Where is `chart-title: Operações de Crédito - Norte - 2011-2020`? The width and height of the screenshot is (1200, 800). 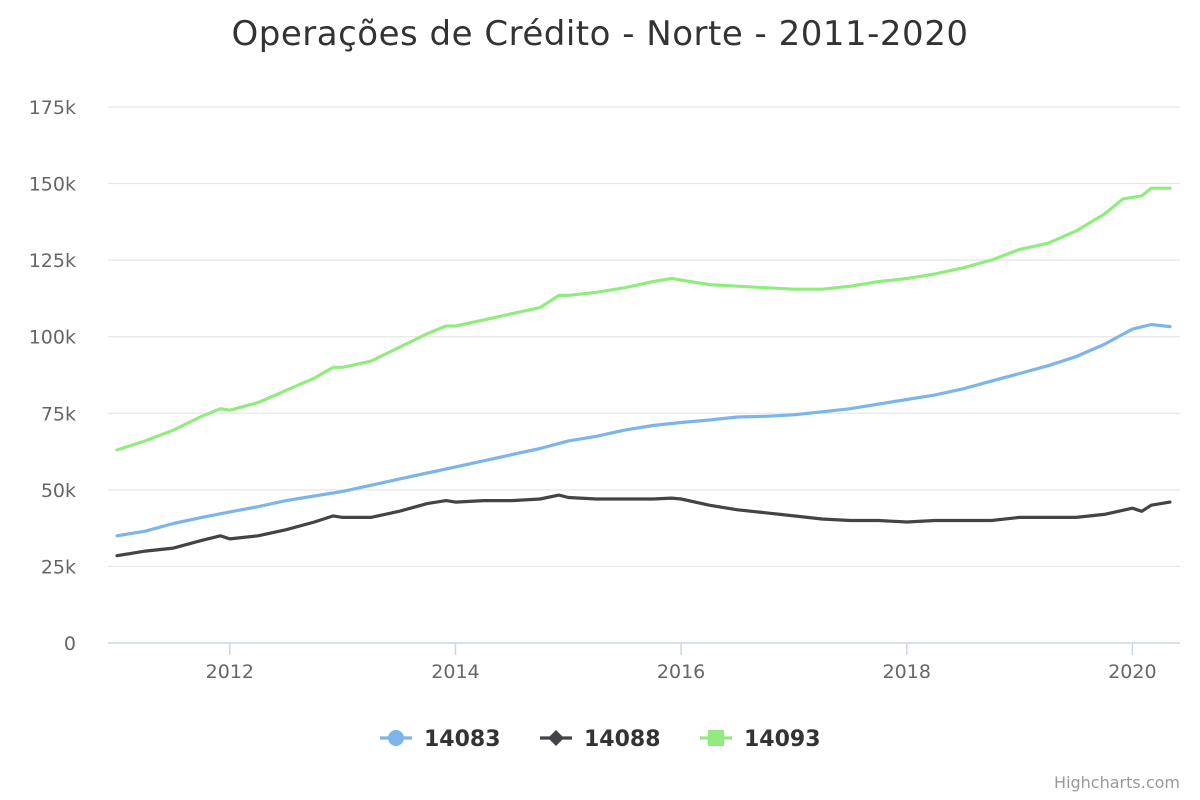
chart-title: Operações de Crédito - Norte - 2011-2020 is located at coordinates (600, 34).